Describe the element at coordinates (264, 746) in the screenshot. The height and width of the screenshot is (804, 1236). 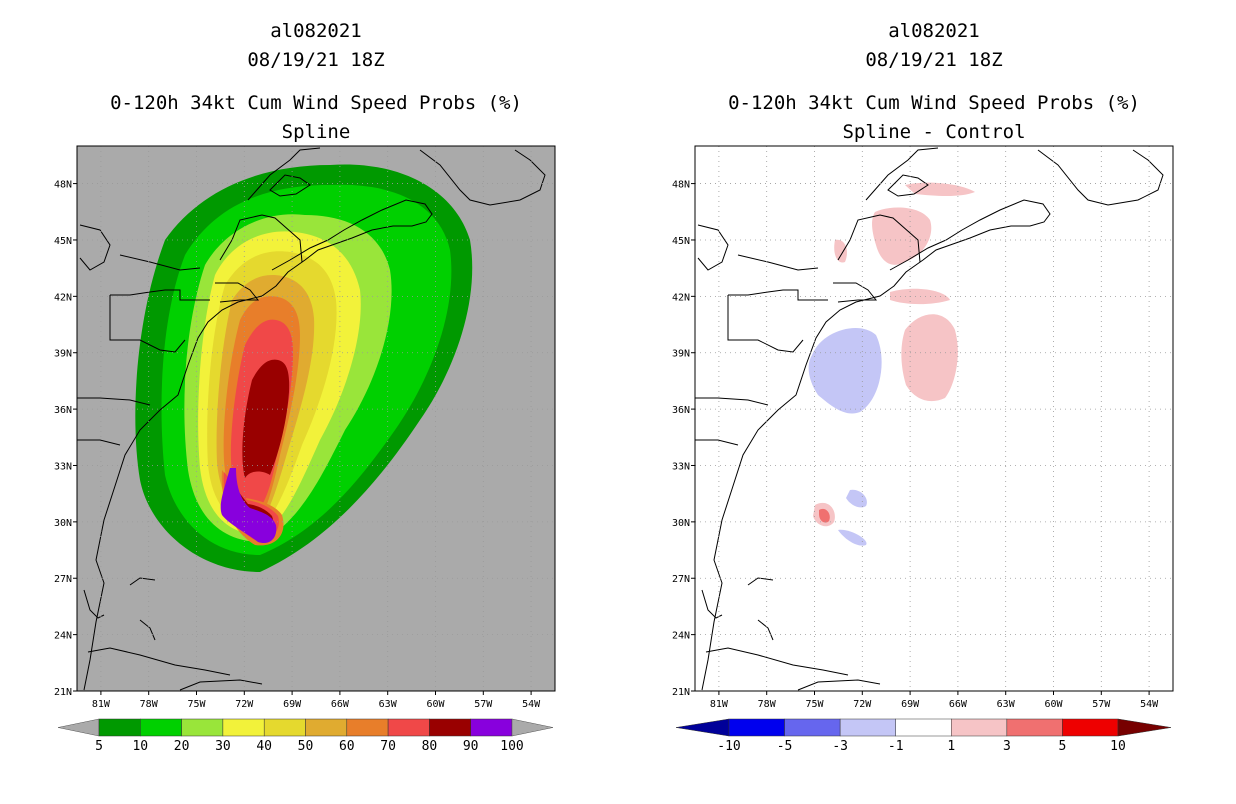
I see `colorbar-label: 40` at that location.